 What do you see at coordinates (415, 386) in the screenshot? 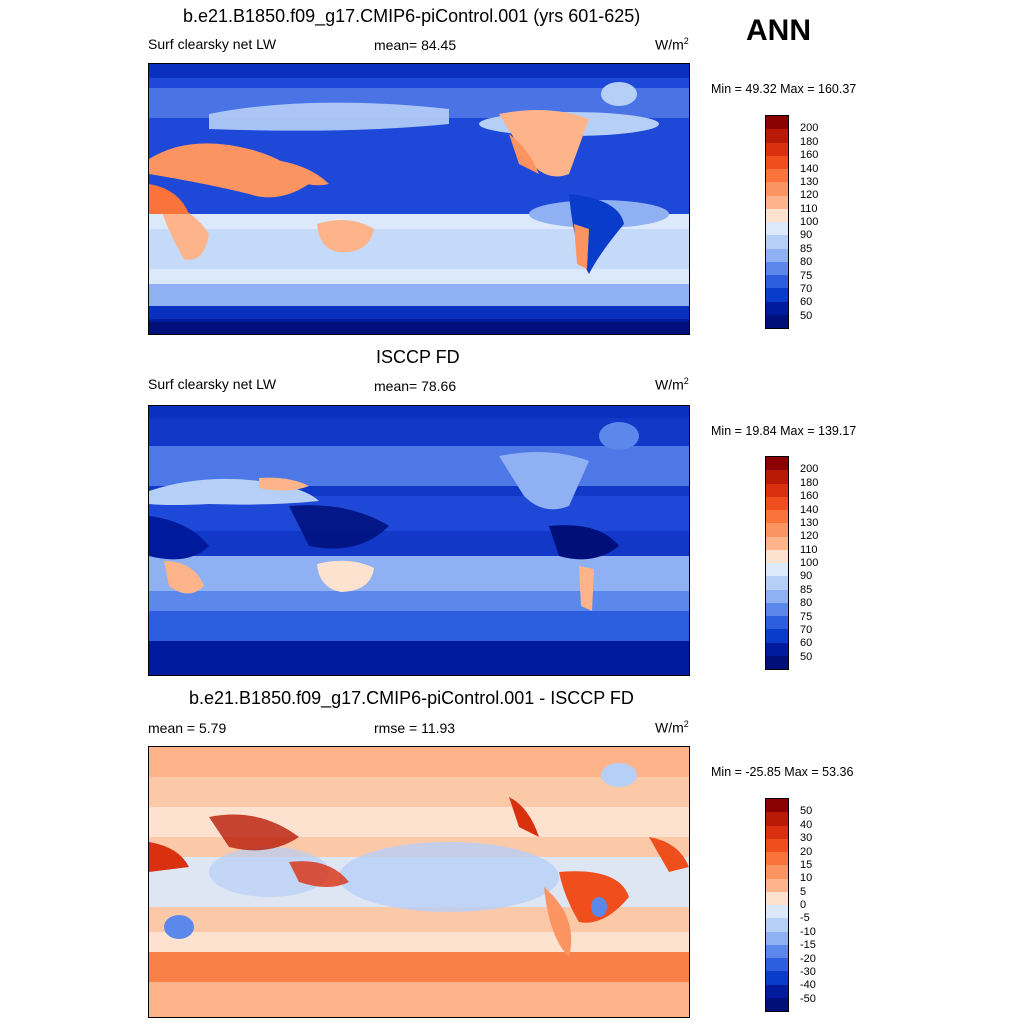
I see `panel2-mean-label: mean= 78.66` at bounding box center [415, 386].